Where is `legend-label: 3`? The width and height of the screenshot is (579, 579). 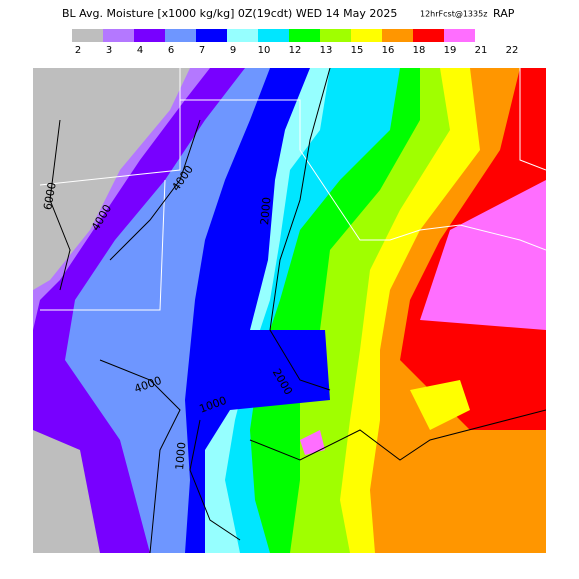
legend-label: 3 is located at coordinates (109, 50).